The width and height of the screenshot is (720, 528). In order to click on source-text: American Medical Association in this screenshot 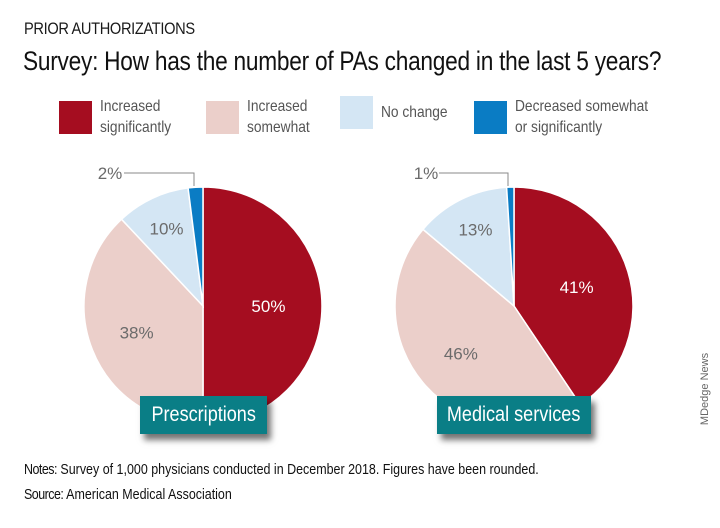, I will do `click(147, 495)`.